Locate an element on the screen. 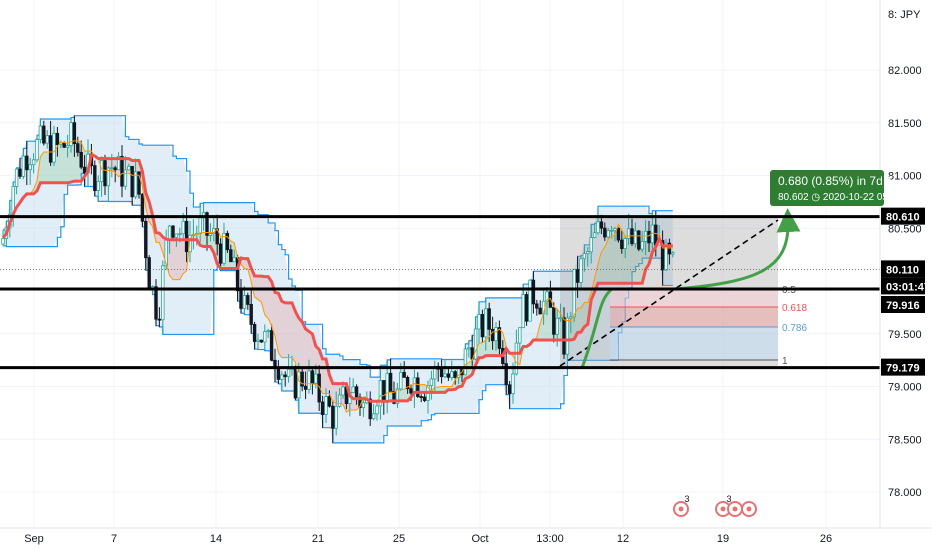 This screenshot has width=932, height=550. time-axis: Sep 7 14 21 25 Oct 13:00 12 19 26 is located at coordinates (466, 536).